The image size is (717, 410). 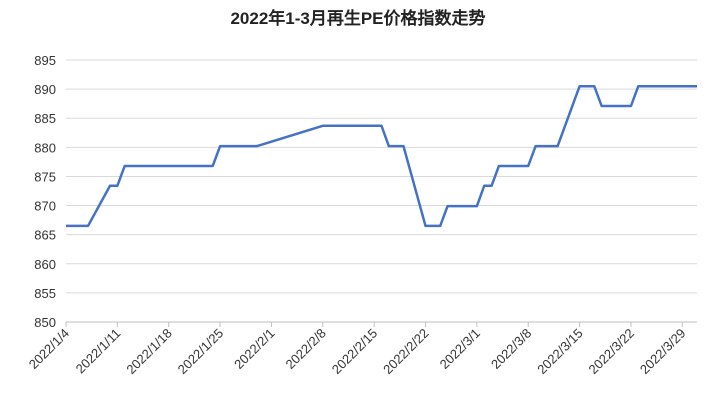 What do you see at coordinates (98, 351) in the screenshot?
I see `x-tick-label: 2022/1/11` at bounding box center [98, 351].